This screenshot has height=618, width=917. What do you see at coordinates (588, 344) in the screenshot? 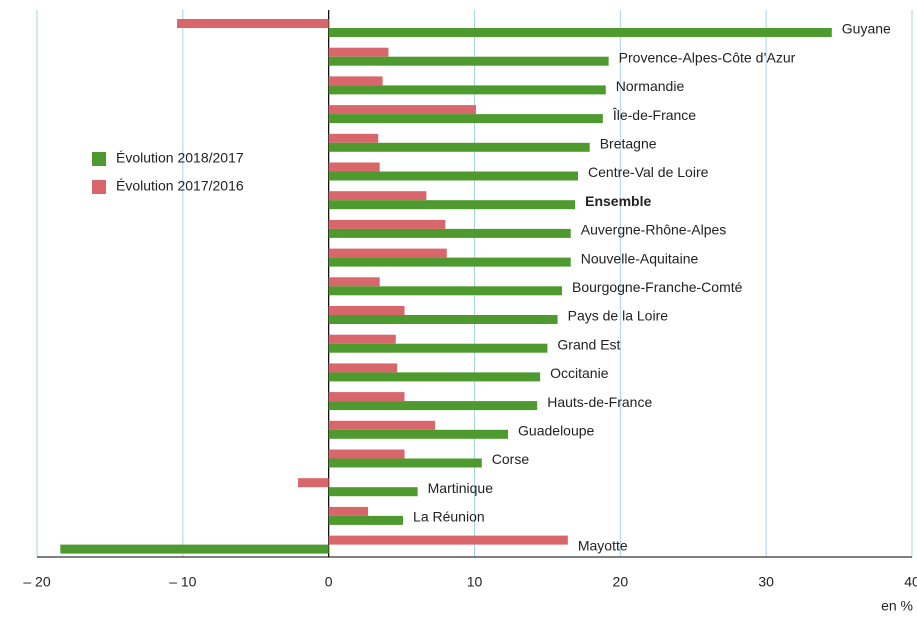
I see `category-label: Grand Est` at bounding box center [588, 344].